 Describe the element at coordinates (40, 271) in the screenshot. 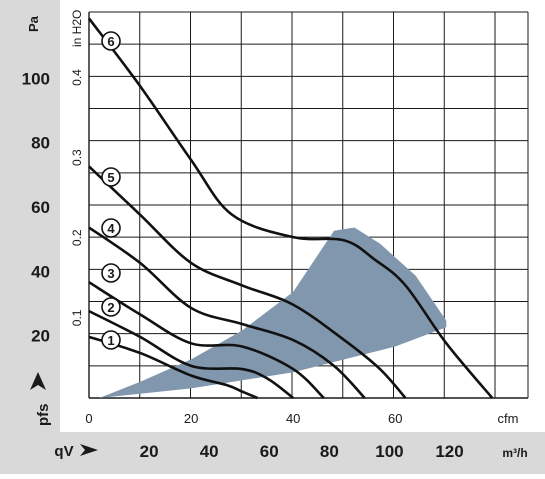

I see `y-tick-label: 40` at that location.